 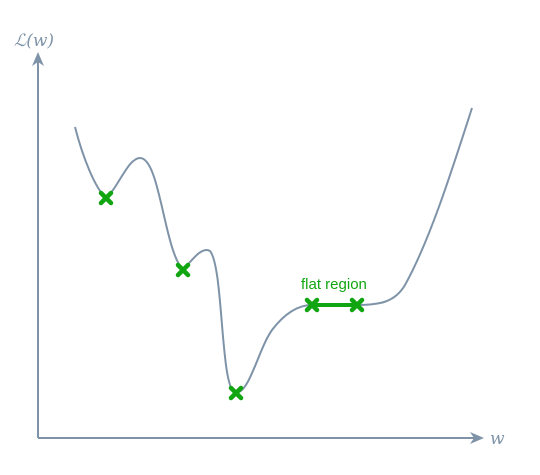 What do you see at coordinates (497, 439) in the screenshot?
I see `x-axis-label: w` at bounding box center [497, 439].